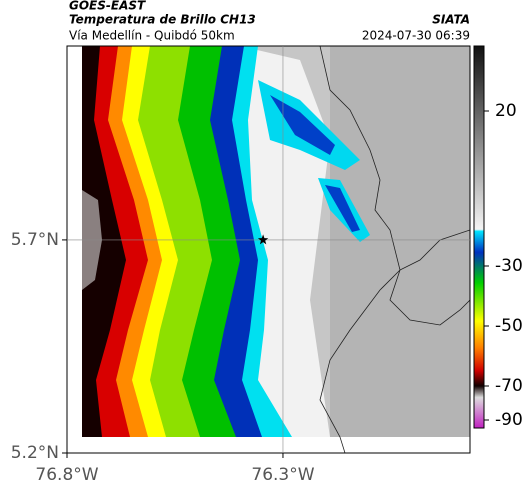 The height and width of the screenshot is (491, 526). What do you see at coordinates (479, 237) in the screenshot?
I see `colorbar` at bounding box center [479, 237].